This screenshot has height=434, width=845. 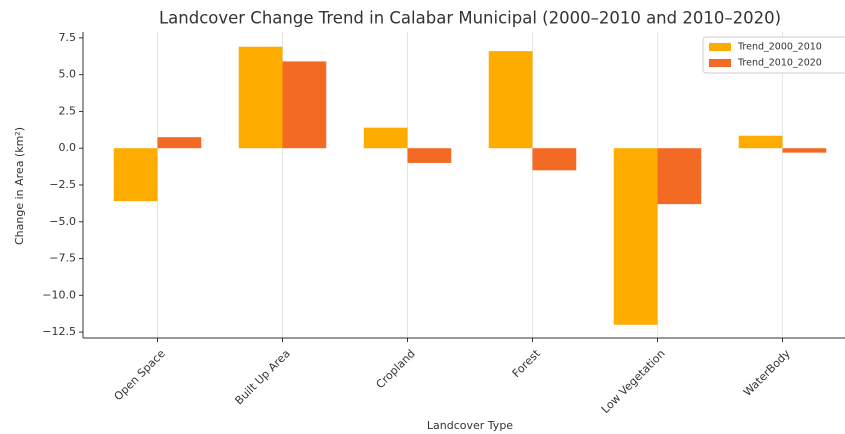 I want to click on y-tick-label: −7.5, so click(x=62, y=258).